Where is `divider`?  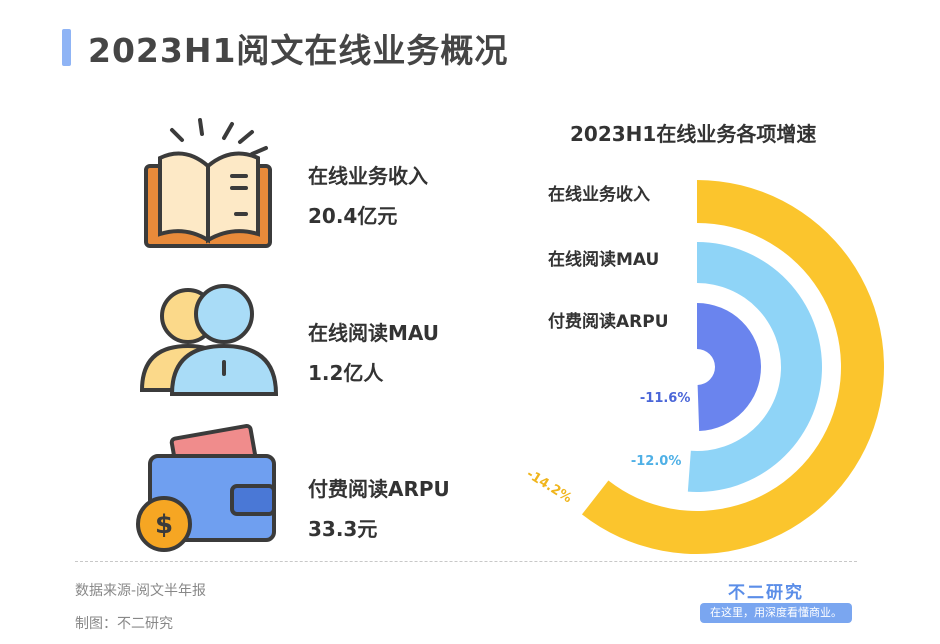
divider is located at coordinates (466, 561).